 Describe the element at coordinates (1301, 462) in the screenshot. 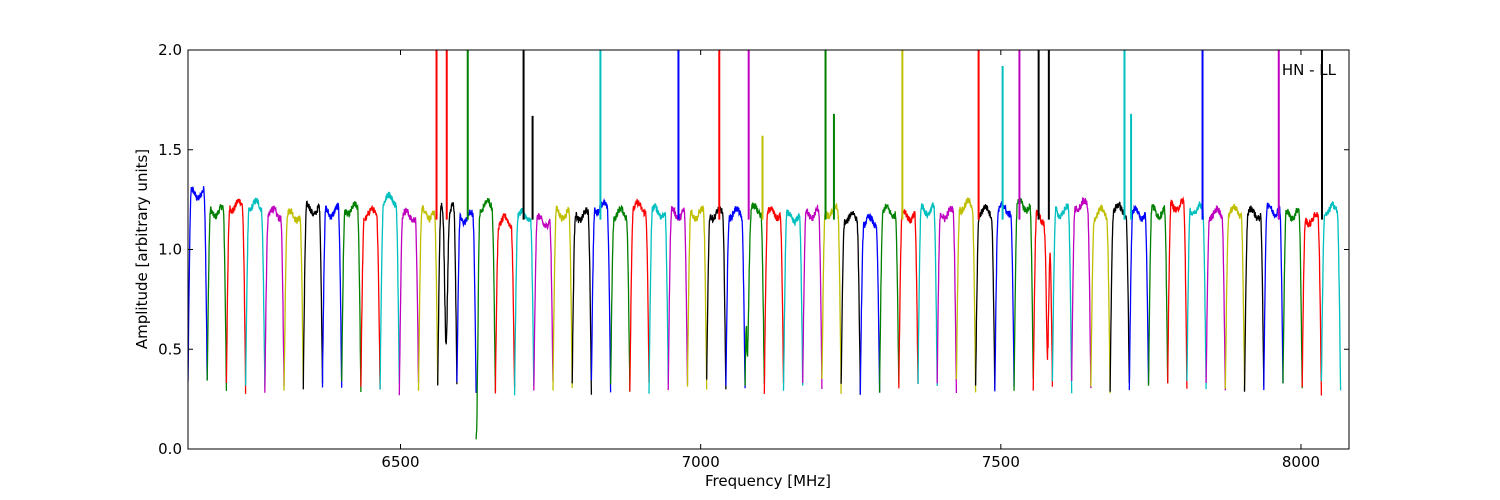

I see `x-tick-label: 8000` at that location.